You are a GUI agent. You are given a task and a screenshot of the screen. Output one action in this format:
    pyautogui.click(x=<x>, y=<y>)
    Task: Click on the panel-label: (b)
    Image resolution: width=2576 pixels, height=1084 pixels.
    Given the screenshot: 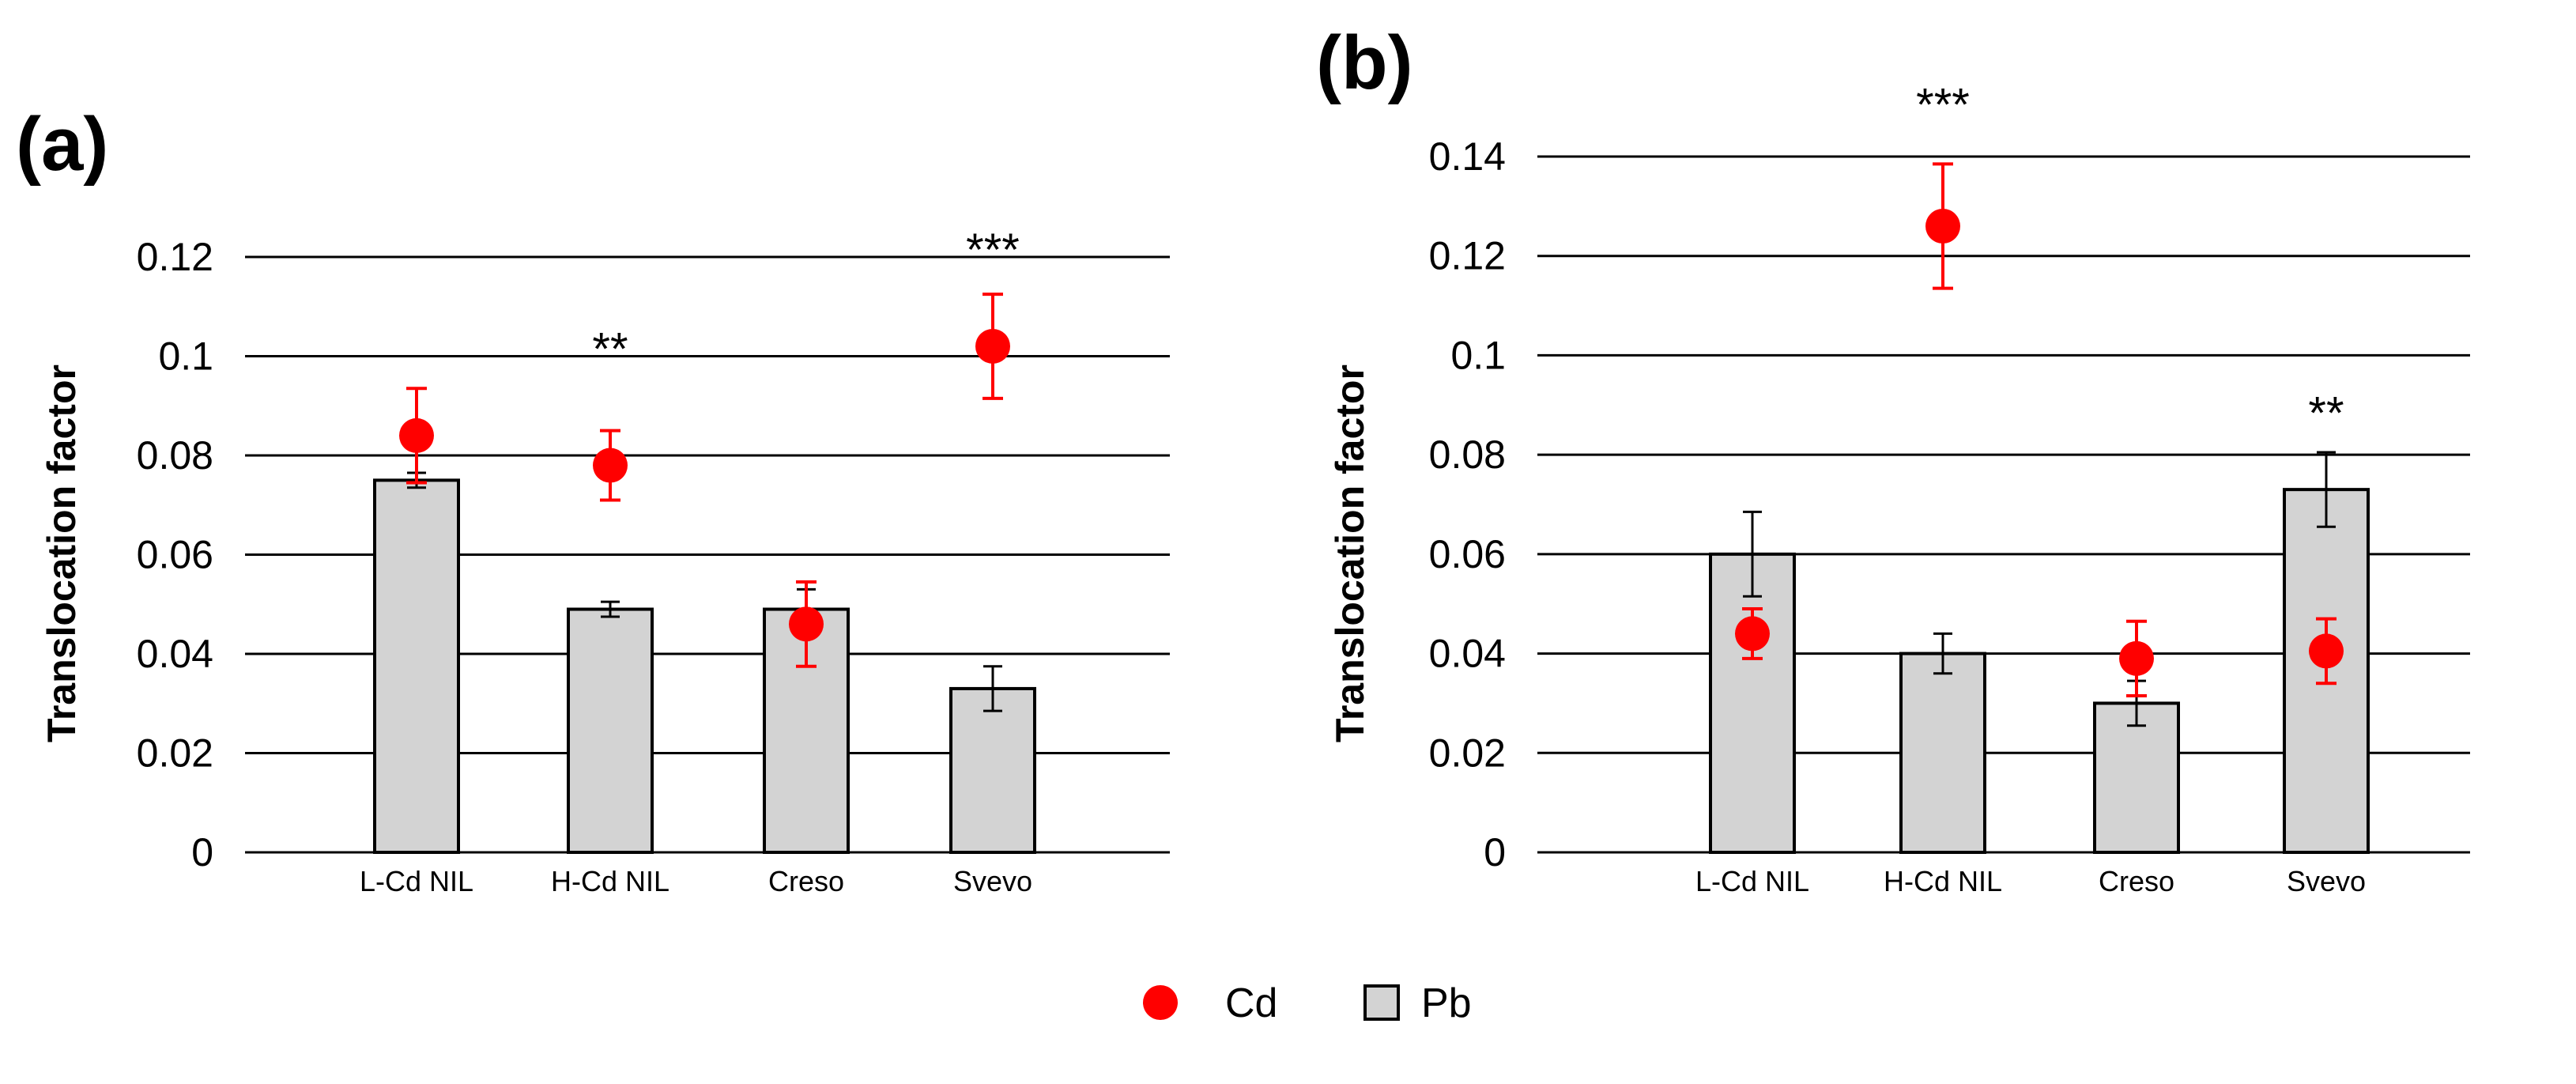 What is the action you would take?
    pyautogui.click(x=1365, y=63)
    